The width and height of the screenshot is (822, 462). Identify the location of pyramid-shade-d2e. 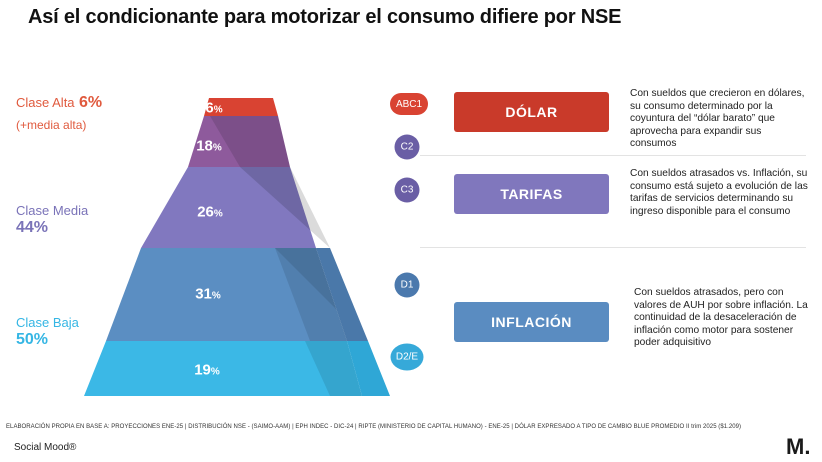
(333, 368).